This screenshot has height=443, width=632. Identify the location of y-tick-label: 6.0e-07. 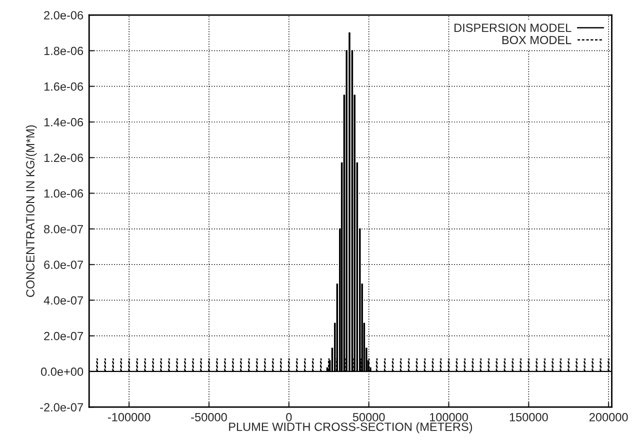
(63, 264).